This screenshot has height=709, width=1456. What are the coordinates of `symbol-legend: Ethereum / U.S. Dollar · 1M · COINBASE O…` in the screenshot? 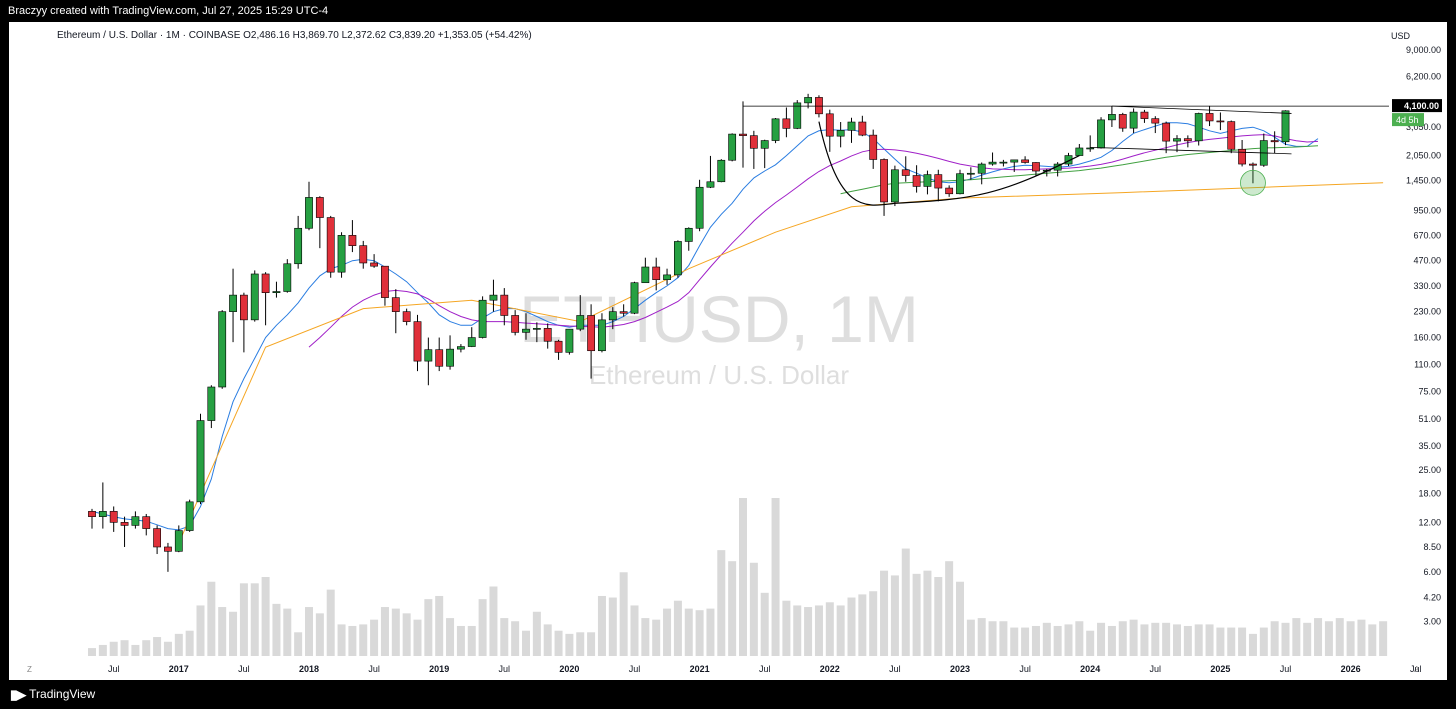 It's located at (294, 35).